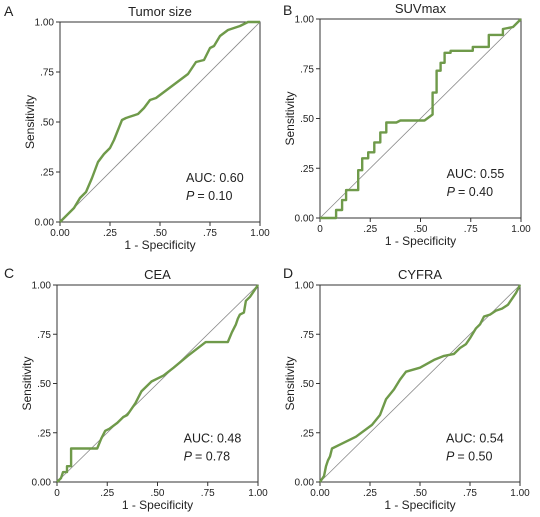 The image size is (540, 517). Describe the element at coordinates (215, 178) in the screenshot. I see `auc-annotation: AUC: 0.60` at that location.